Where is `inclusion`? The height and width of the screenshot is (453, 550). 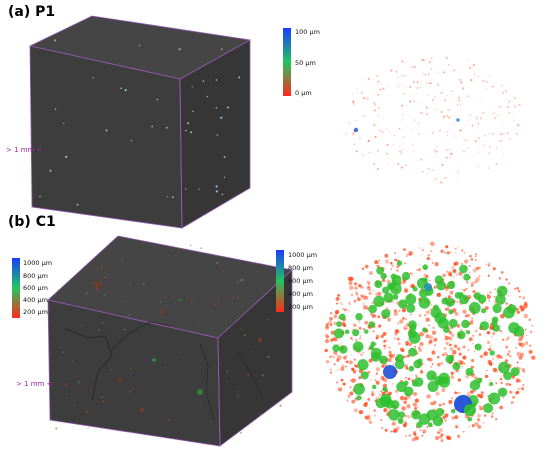 inclusion is located at coordinates (154, 360).